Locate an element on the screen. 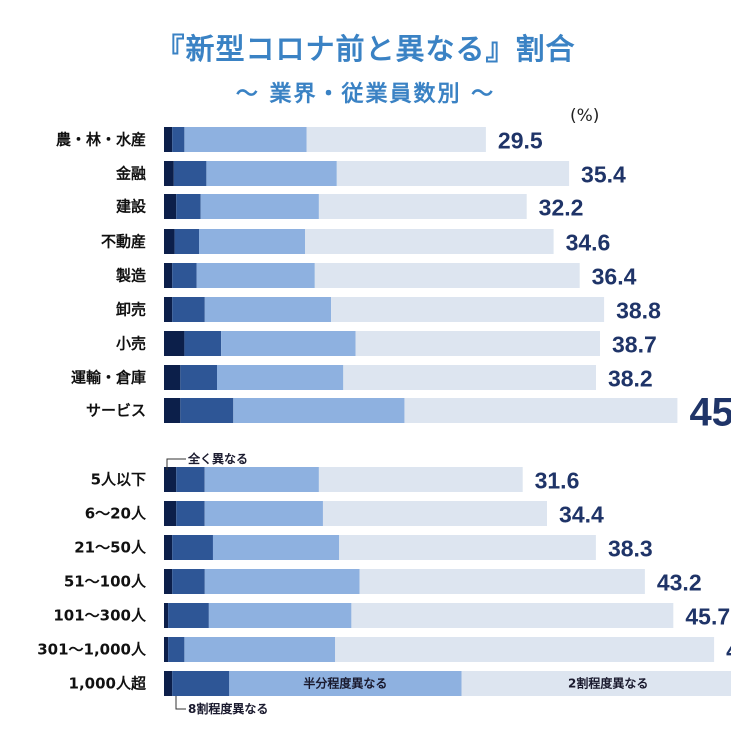 Image resolution: width=731 pixels, height=740 pixels. category-label: 5人以下 is located at coordinates (118, 480).